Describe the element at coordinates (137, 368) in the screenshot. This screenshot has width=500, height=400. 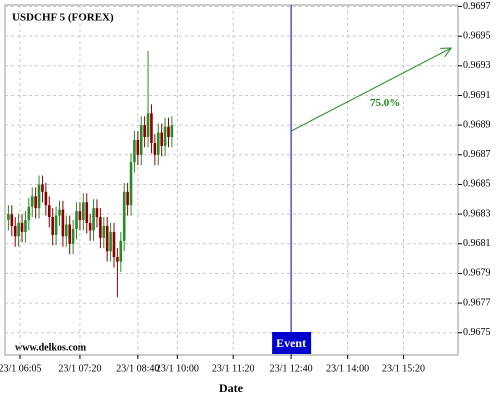
I see `x-tick-label: 23/1 08:40` at that location.